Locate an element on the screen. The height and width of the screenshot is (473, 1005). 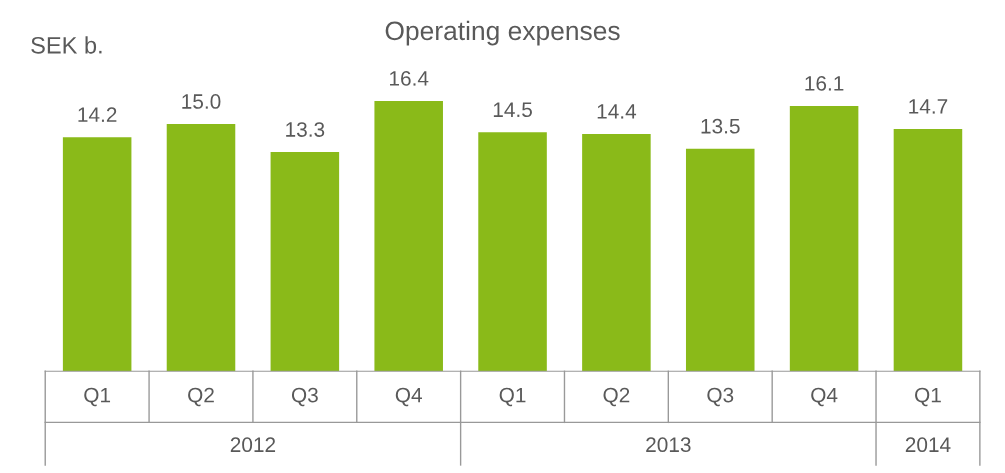
text: 2014 is located at coordinates (928, 445).